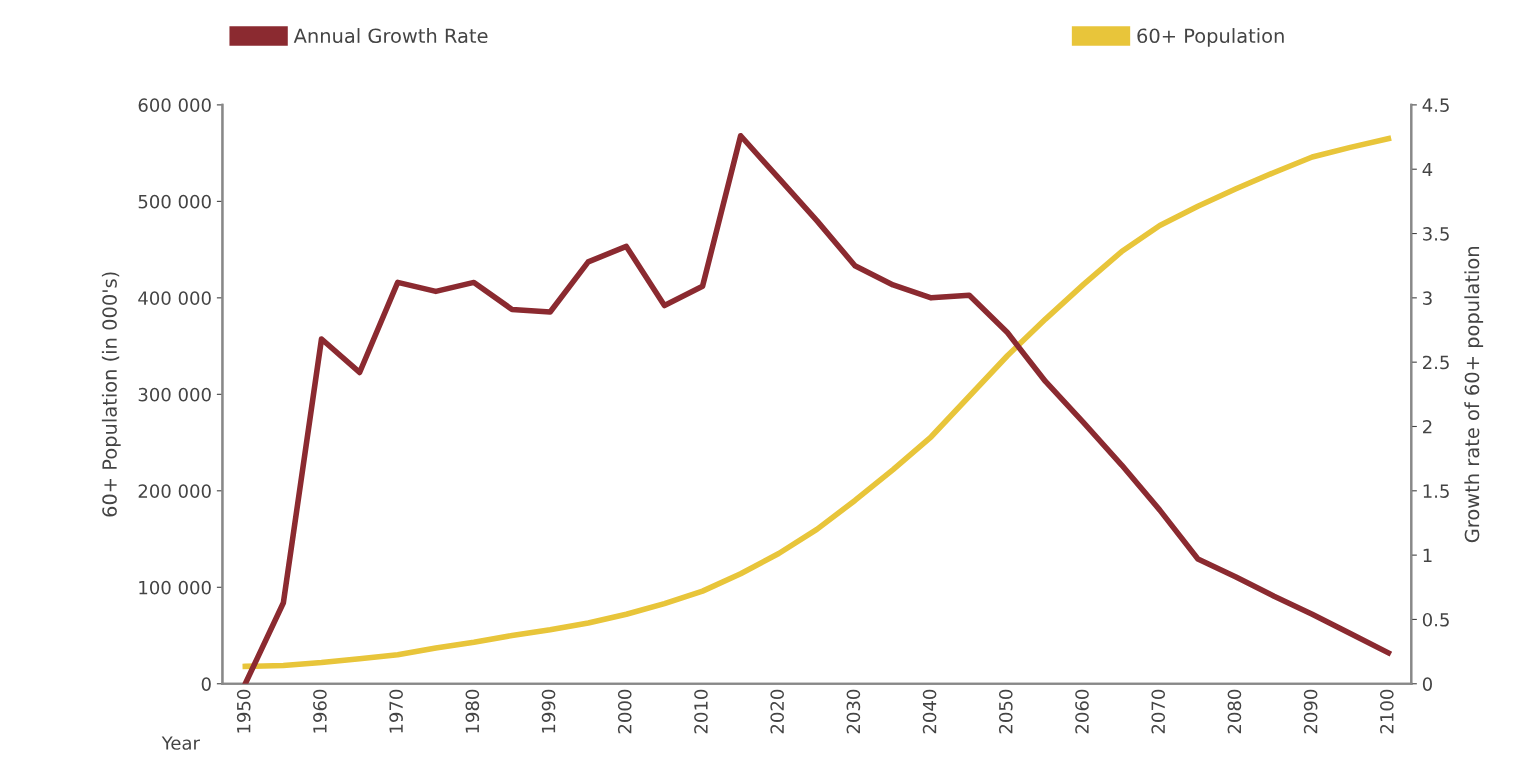 Image resolution: width=1534 pixels, height=777 pixels. What do you see at coordinates (1427, 426) in the screenshot?
I see `y2-tick-label: 2` at bounding box center [1427, 426].